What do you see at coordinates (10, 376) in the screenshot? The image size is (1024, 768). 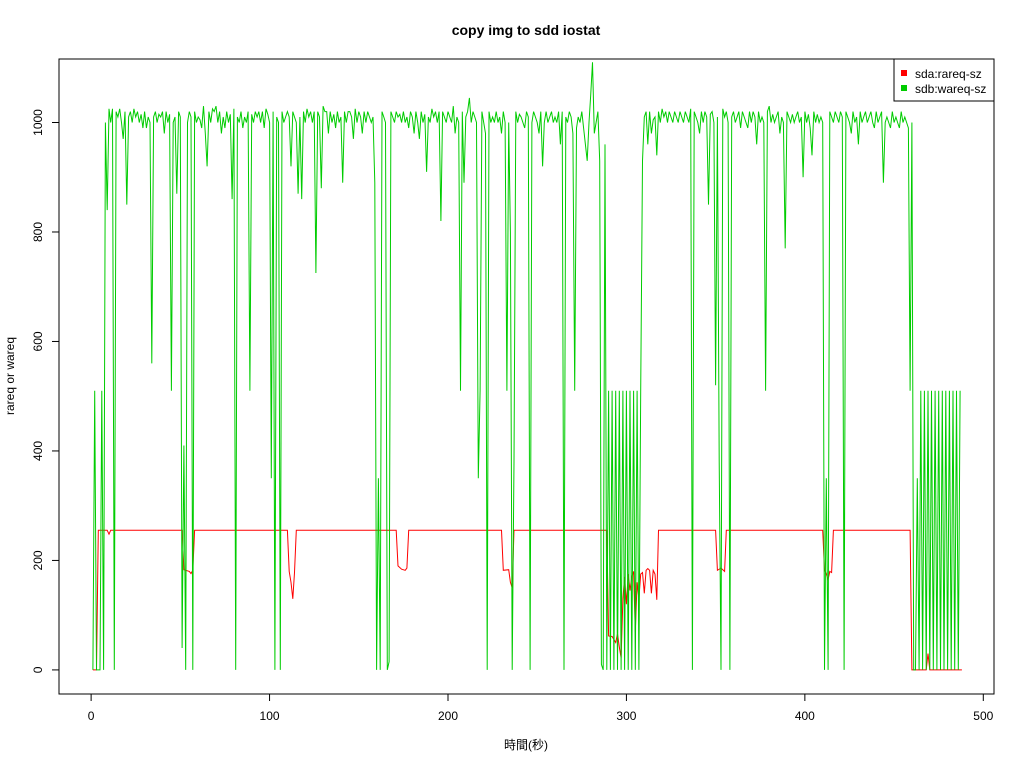 I see `y-axis-label: rareq or wareq` at bounding box center [10, 376].